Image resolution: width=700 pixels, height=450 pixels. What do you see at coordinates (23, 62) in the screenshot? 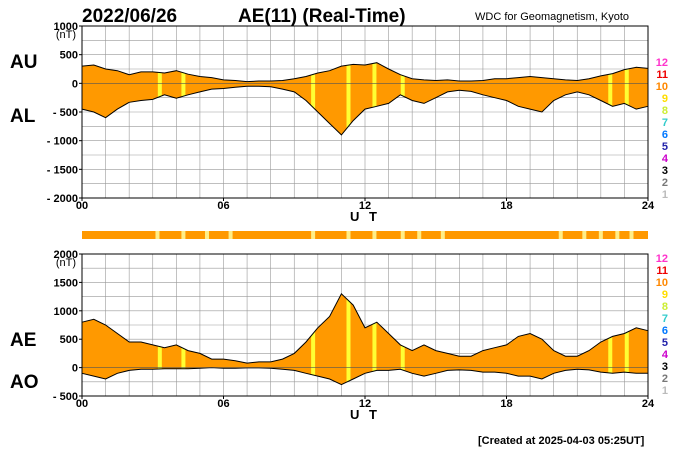
I see `series-label-upper: AU` at bounding box center [23, 62].